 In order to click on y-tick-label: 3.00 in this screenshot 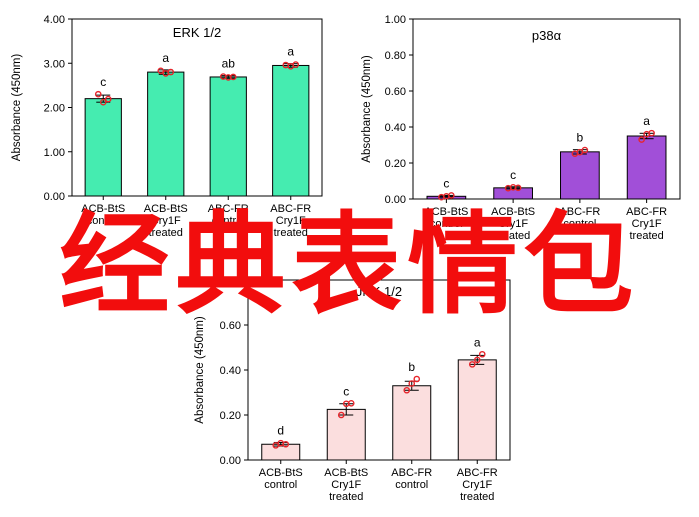, I will do `click(54, 64)`.